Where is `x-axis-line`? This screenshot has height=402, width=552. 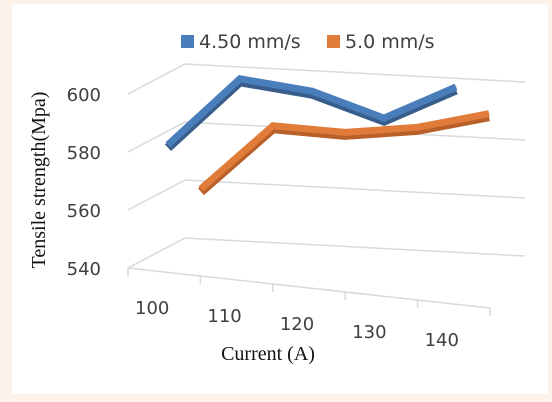 x-axis-line is located at coordinates (309, 288).